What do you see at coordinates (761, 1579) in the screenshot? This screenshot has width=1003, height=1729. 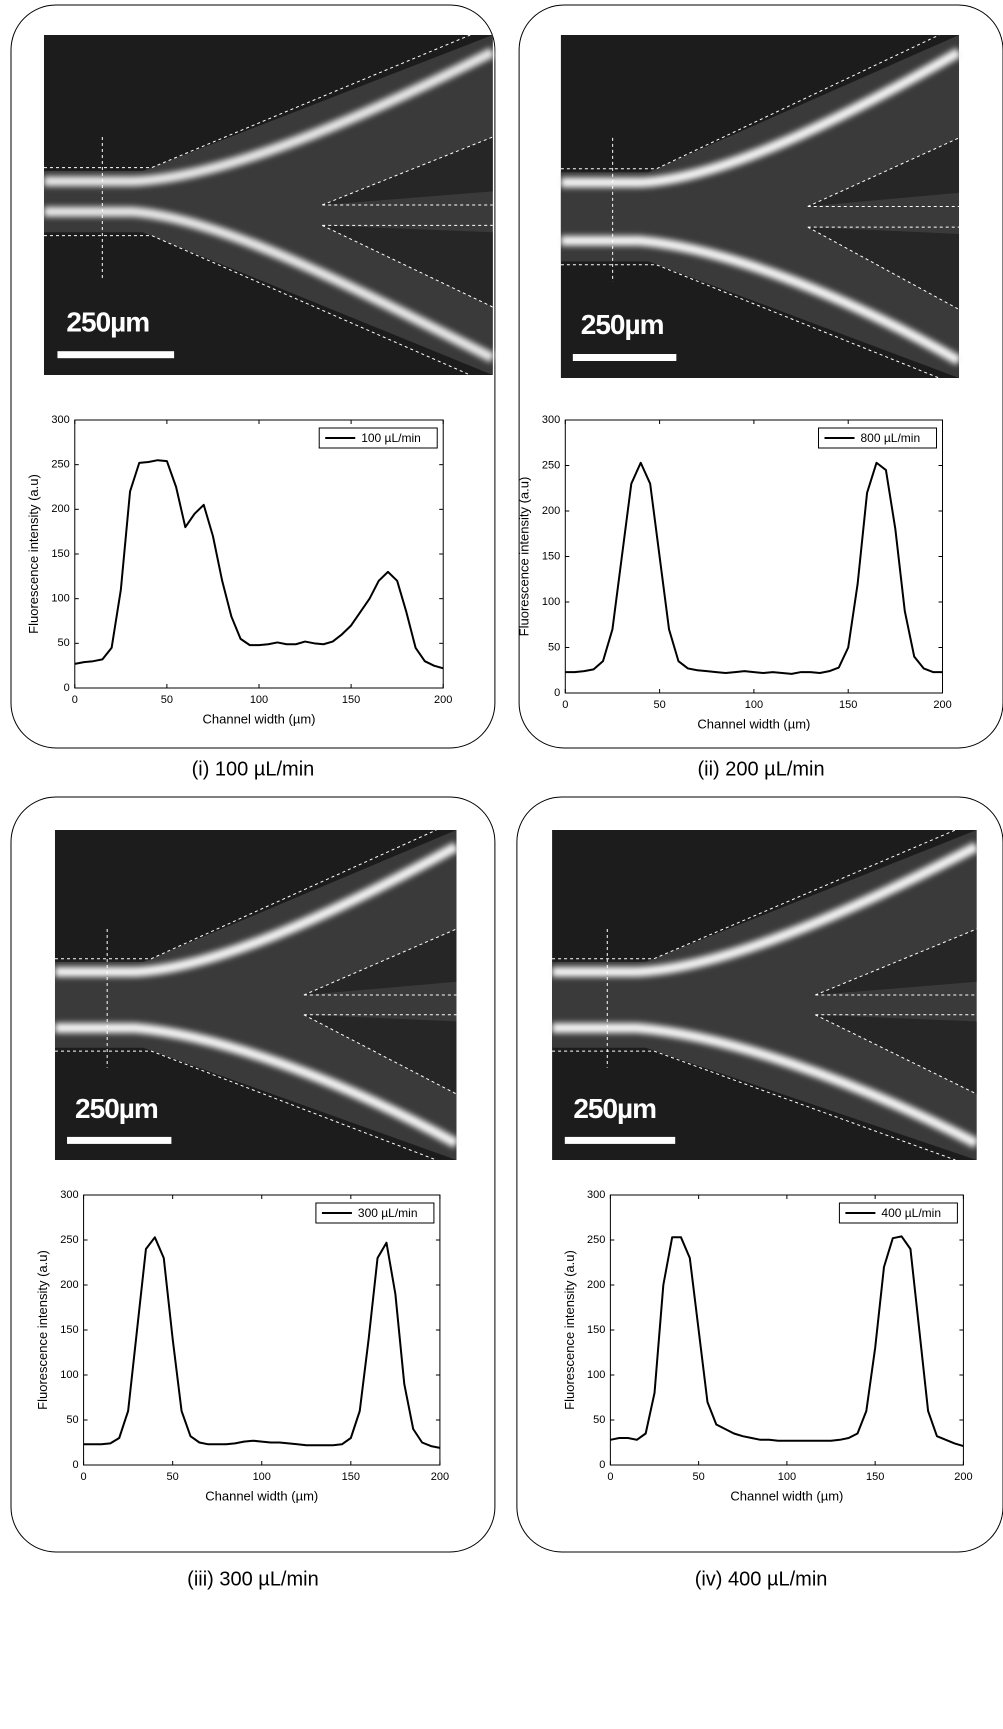 I see `panel-caption: (iv) 400 µL/min` at bounding box center [761, 1579].